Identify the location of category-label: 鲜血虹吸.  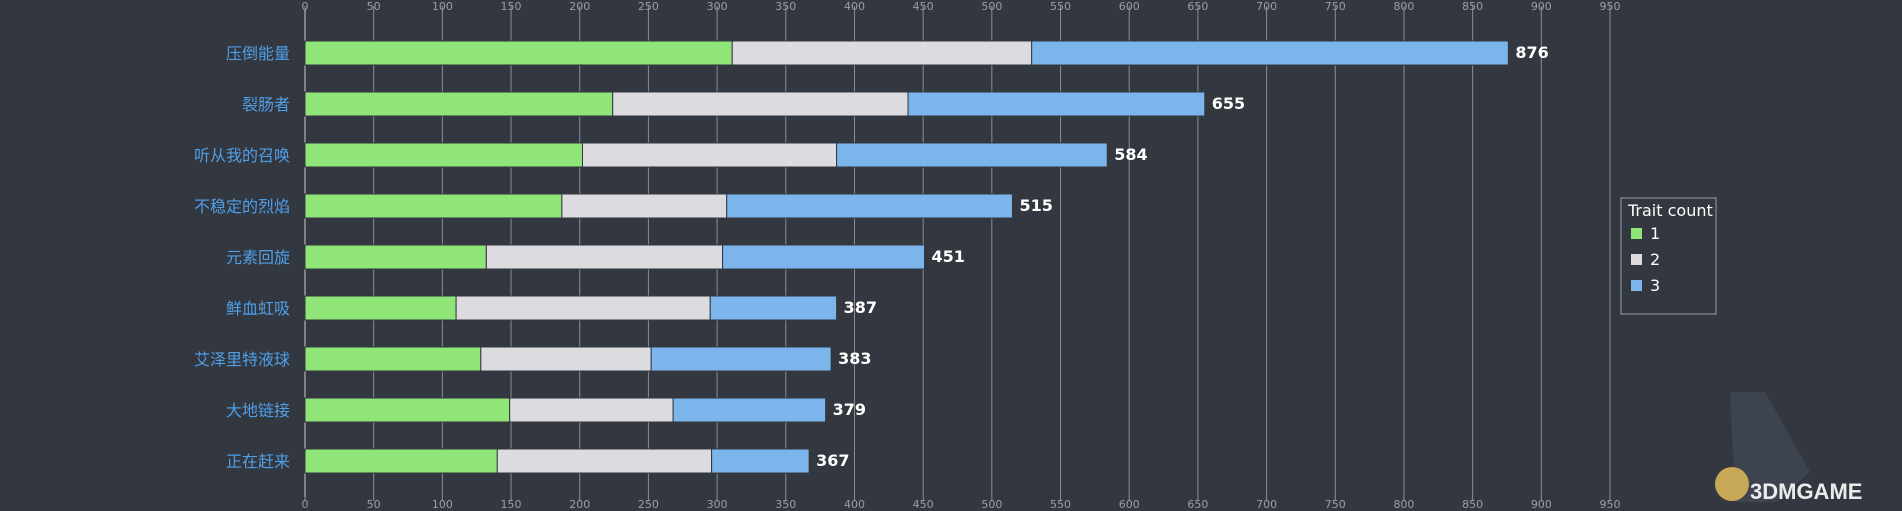
(258, 308).